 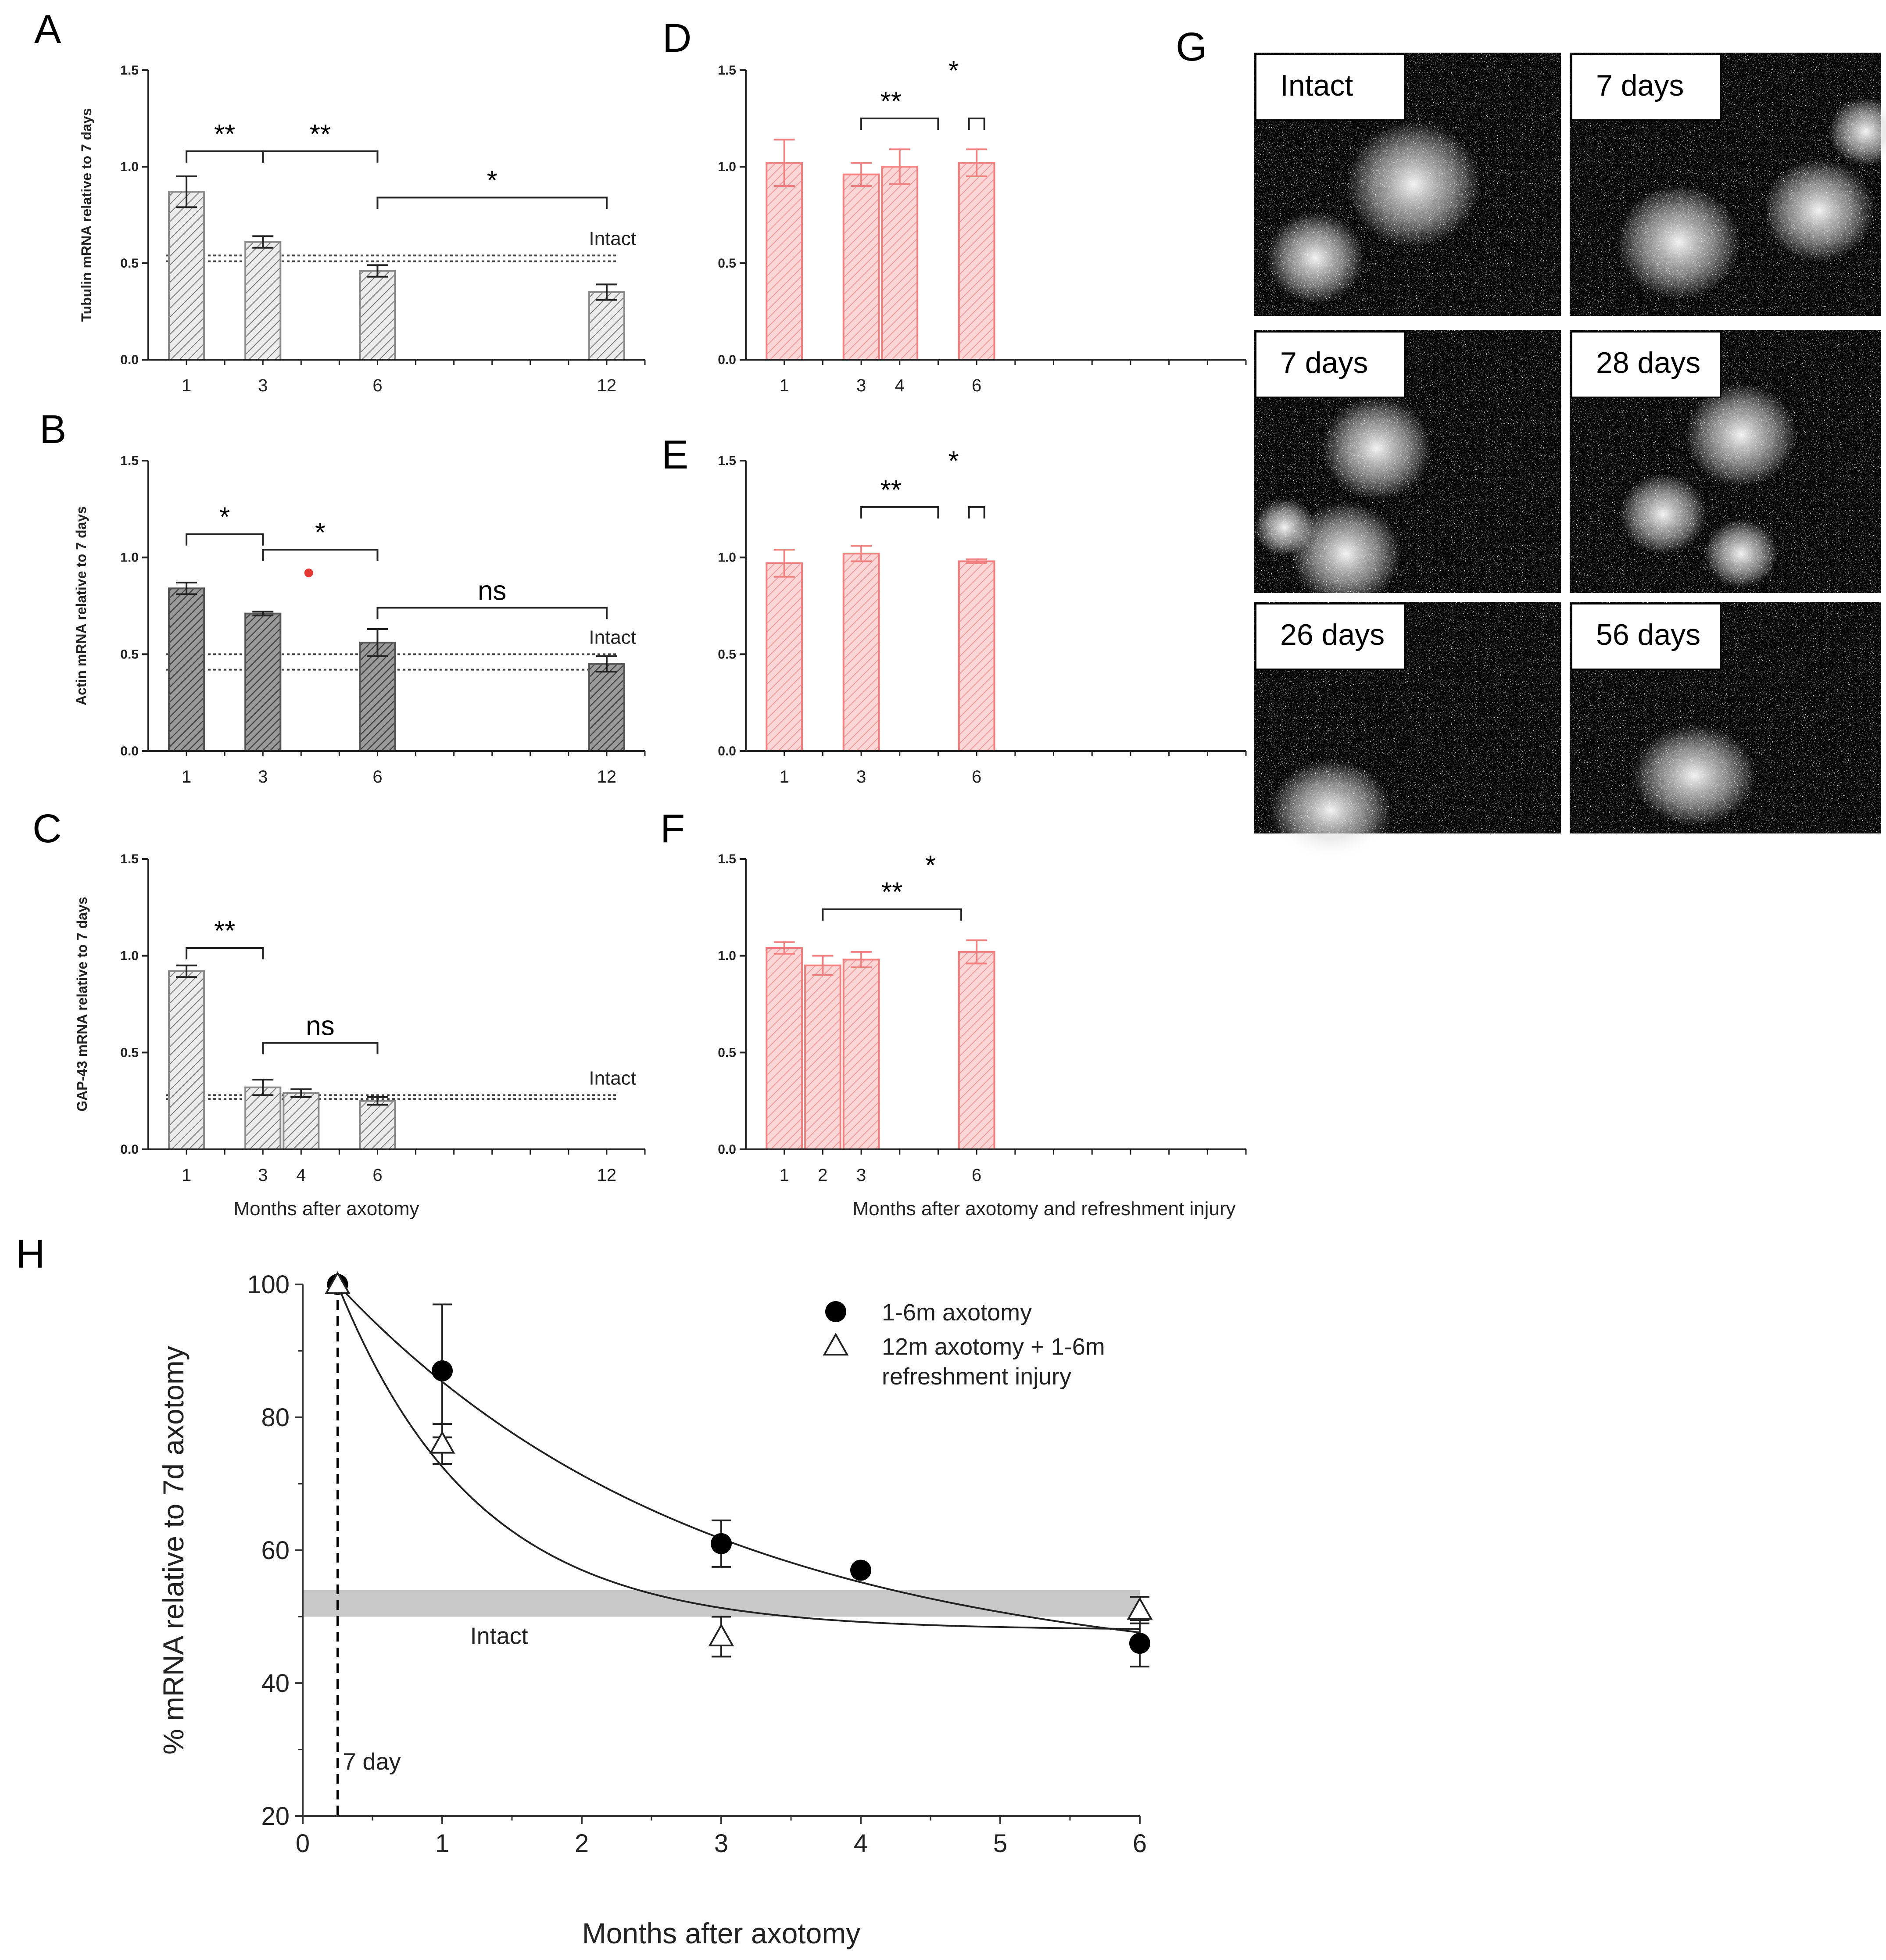 I want to click on legend-marker-triangle, so click(x=836, y=1344).